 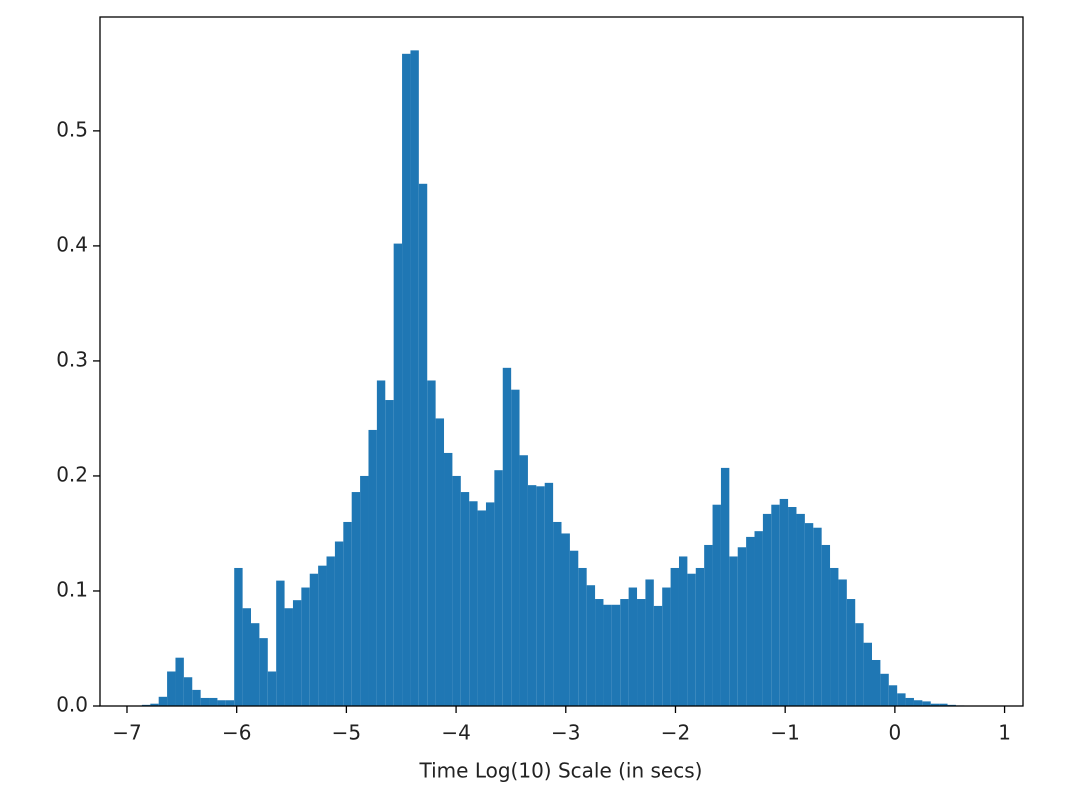 I want to click on y-tick-label: 0.1, so click(x=72, y=589).